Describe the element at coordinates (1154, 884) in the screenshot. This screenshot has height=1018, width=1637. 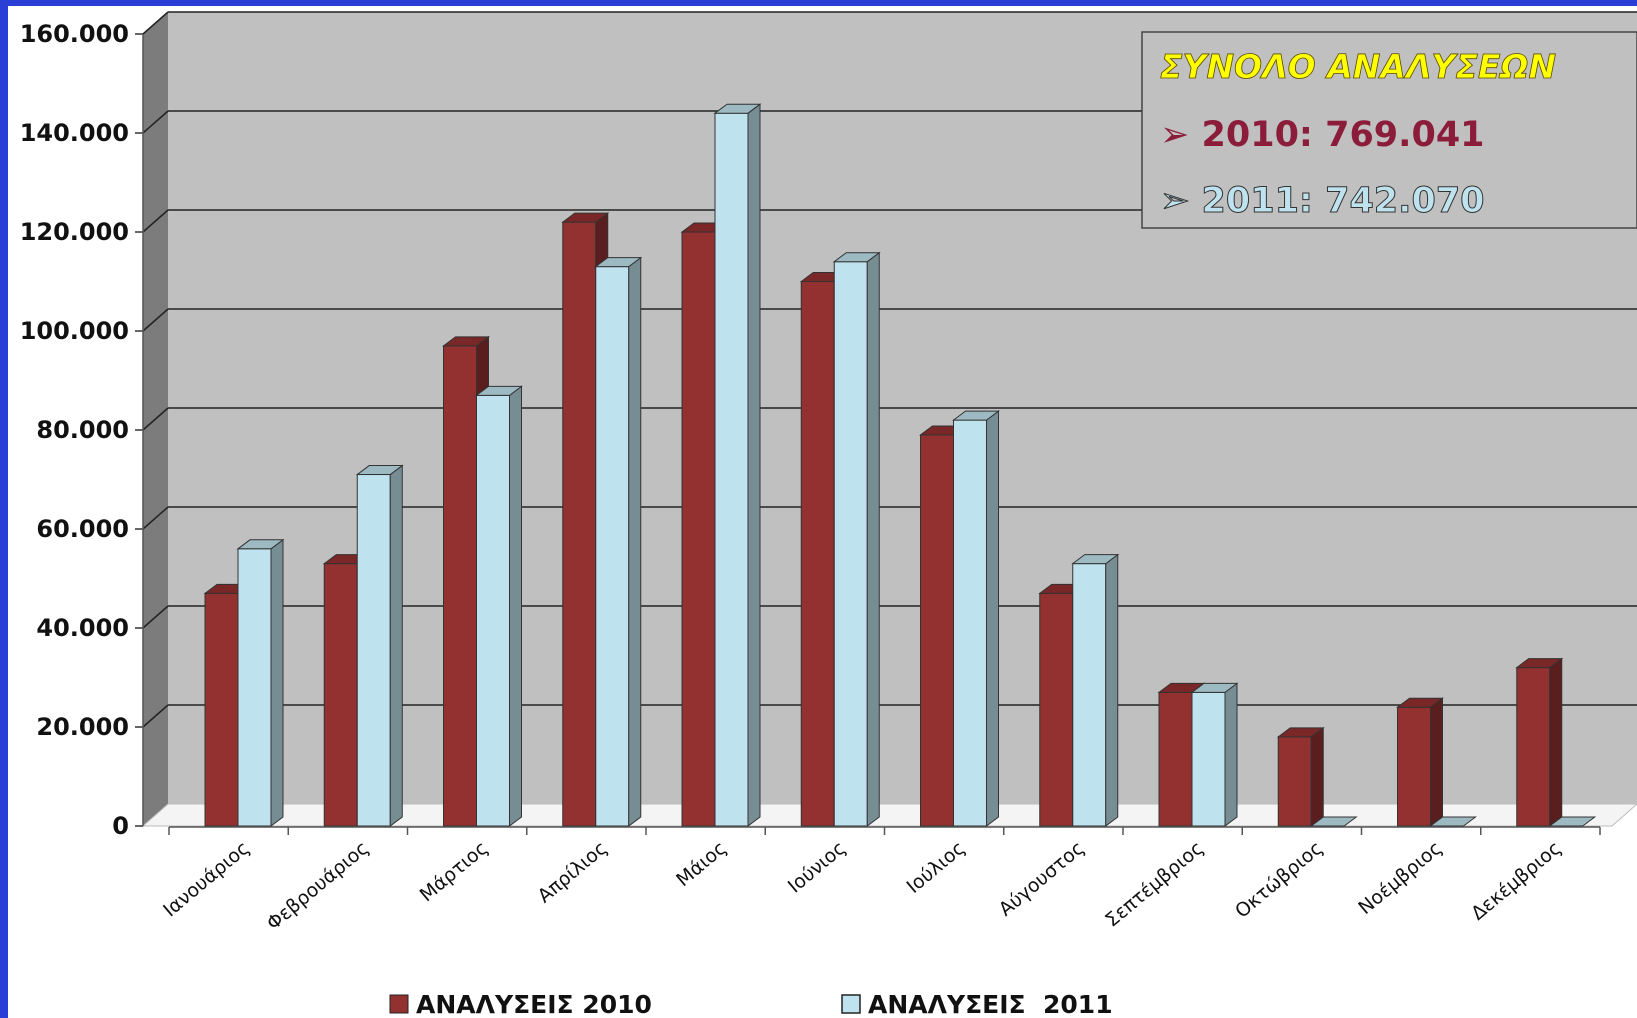
I see `x-tick-label: Σεπτέμβριος` at that location.